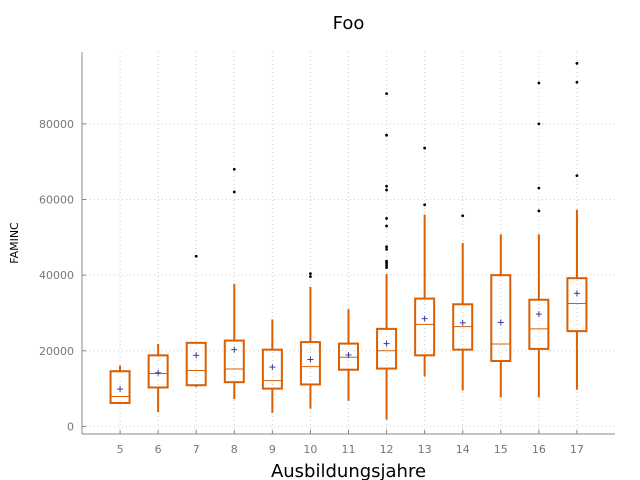 The width and height of the screenshot is (640, 480). I want to click on y-tick-label: 60000, so click(56, 200).